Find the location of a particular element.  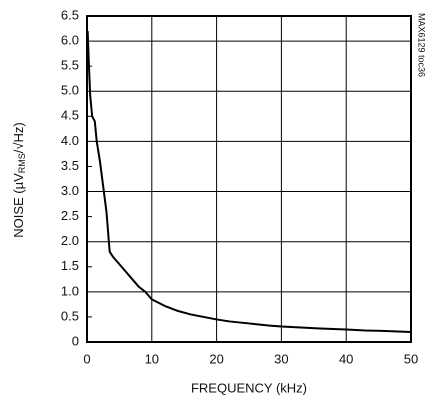

y-tick-label: 3.5 is located at coordinates (70, 165).